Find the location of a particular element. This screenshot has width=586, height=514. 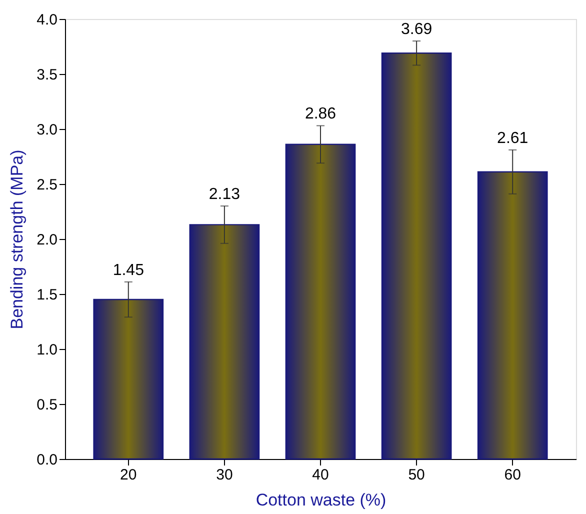

y-tick-label: 2.5 is located at coordinates (47, 185).